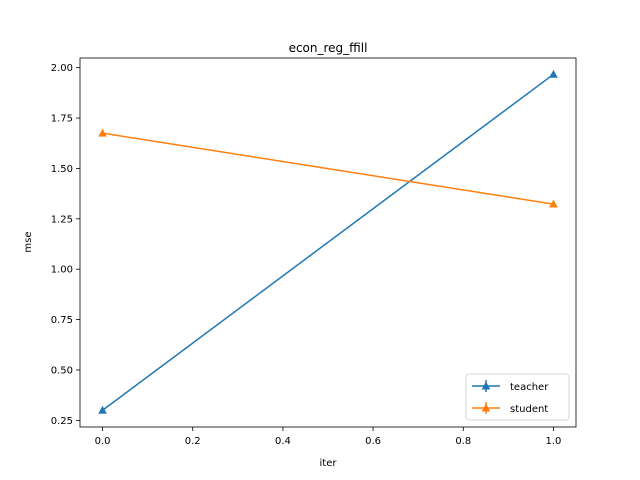  Describe the element at coordinates (329, 463) in the screenshot. I see `x-axis-label: iter` at that location.